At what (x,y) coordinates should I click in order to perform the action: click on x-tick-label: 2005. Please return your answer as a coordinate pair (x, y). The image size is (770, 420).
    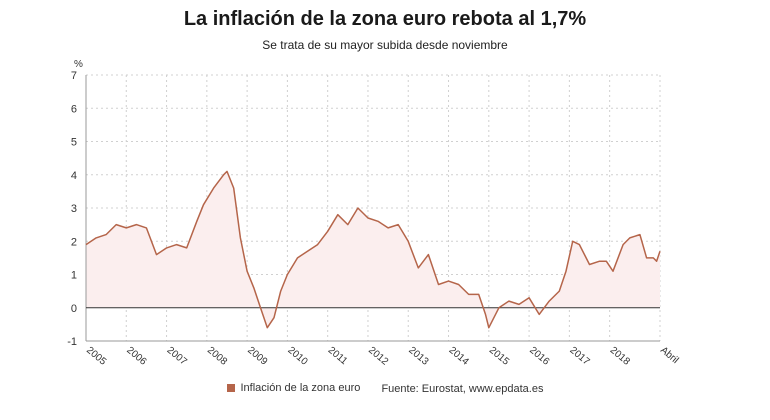
    Looking at the image, I should click on (96, 356).